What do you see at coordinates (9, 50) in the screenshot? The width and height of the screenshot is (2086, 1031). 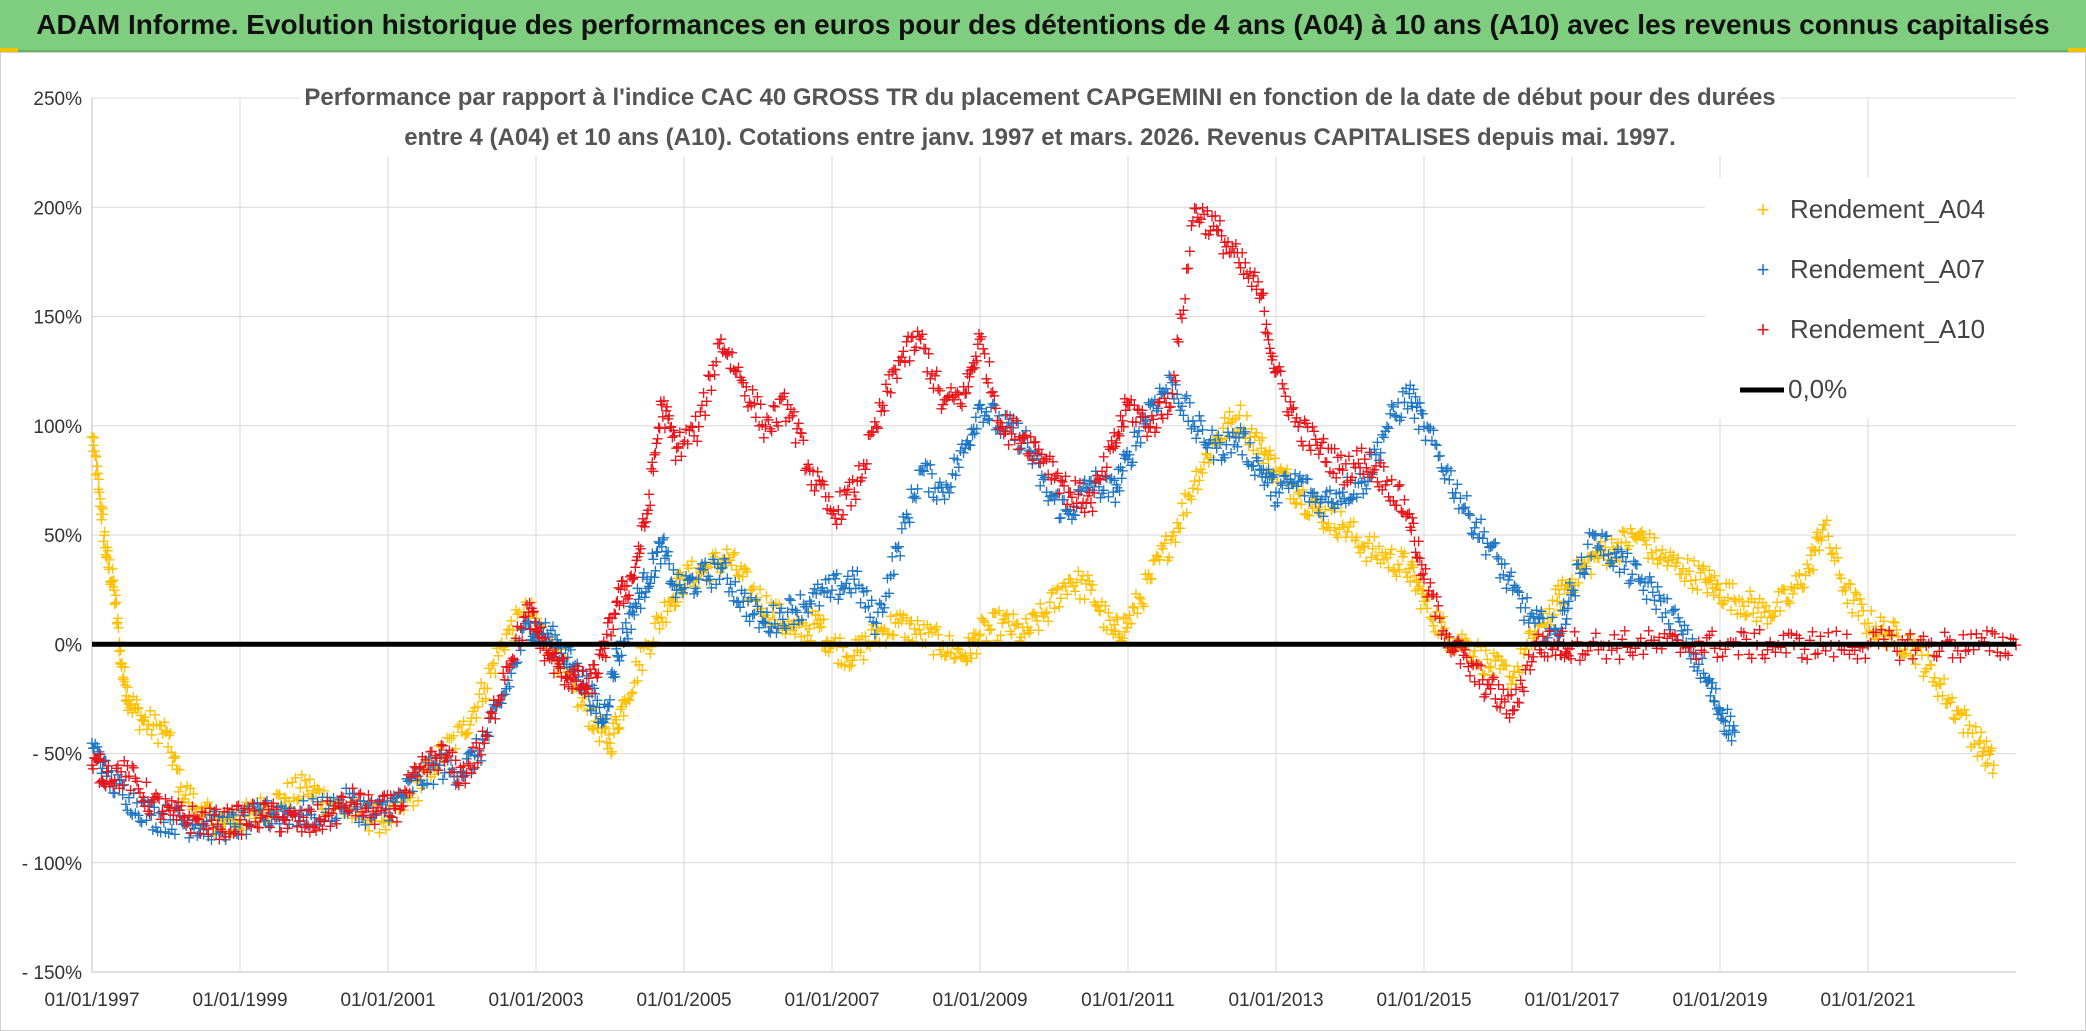 I see `banner-corner-left` at bounding box center [9, 50].